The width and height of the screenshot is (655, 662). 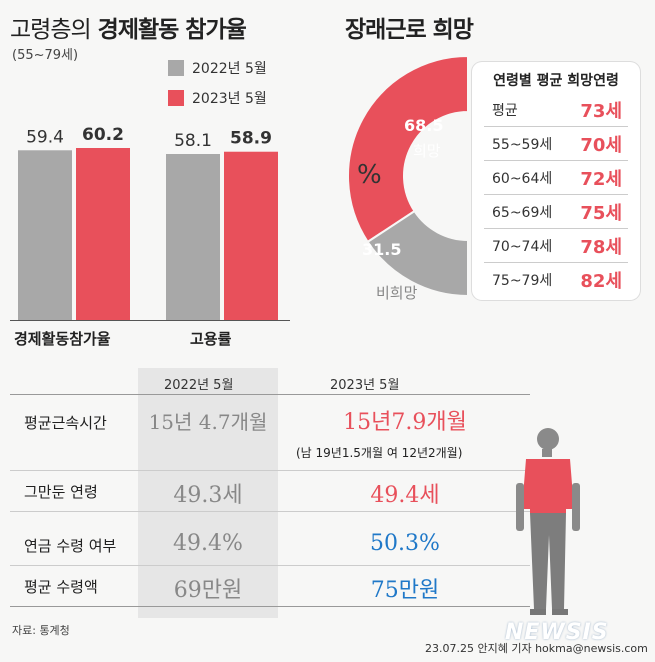 What do you see at coordinates (601, 281) in the screenshot?
I see `info-value: 82세` at bounding box center [601, 281].